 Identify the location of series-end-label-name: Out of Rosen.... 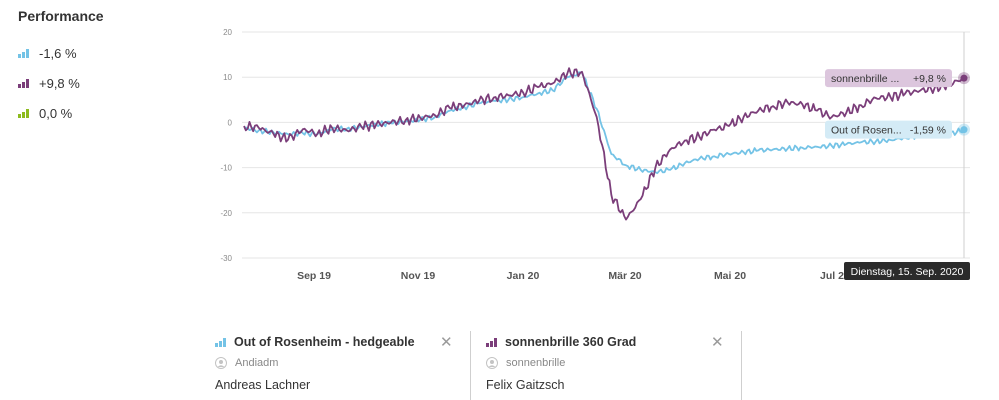
(866, 131).